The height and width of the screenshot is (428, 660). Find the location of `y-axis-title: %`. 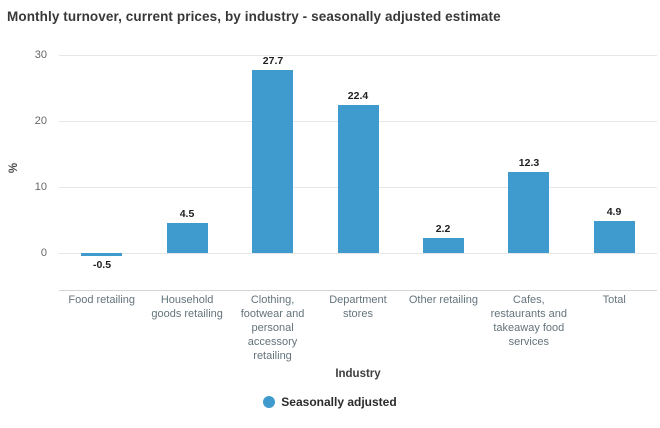

y-axis-title: % is located at coordinates (14, 168).